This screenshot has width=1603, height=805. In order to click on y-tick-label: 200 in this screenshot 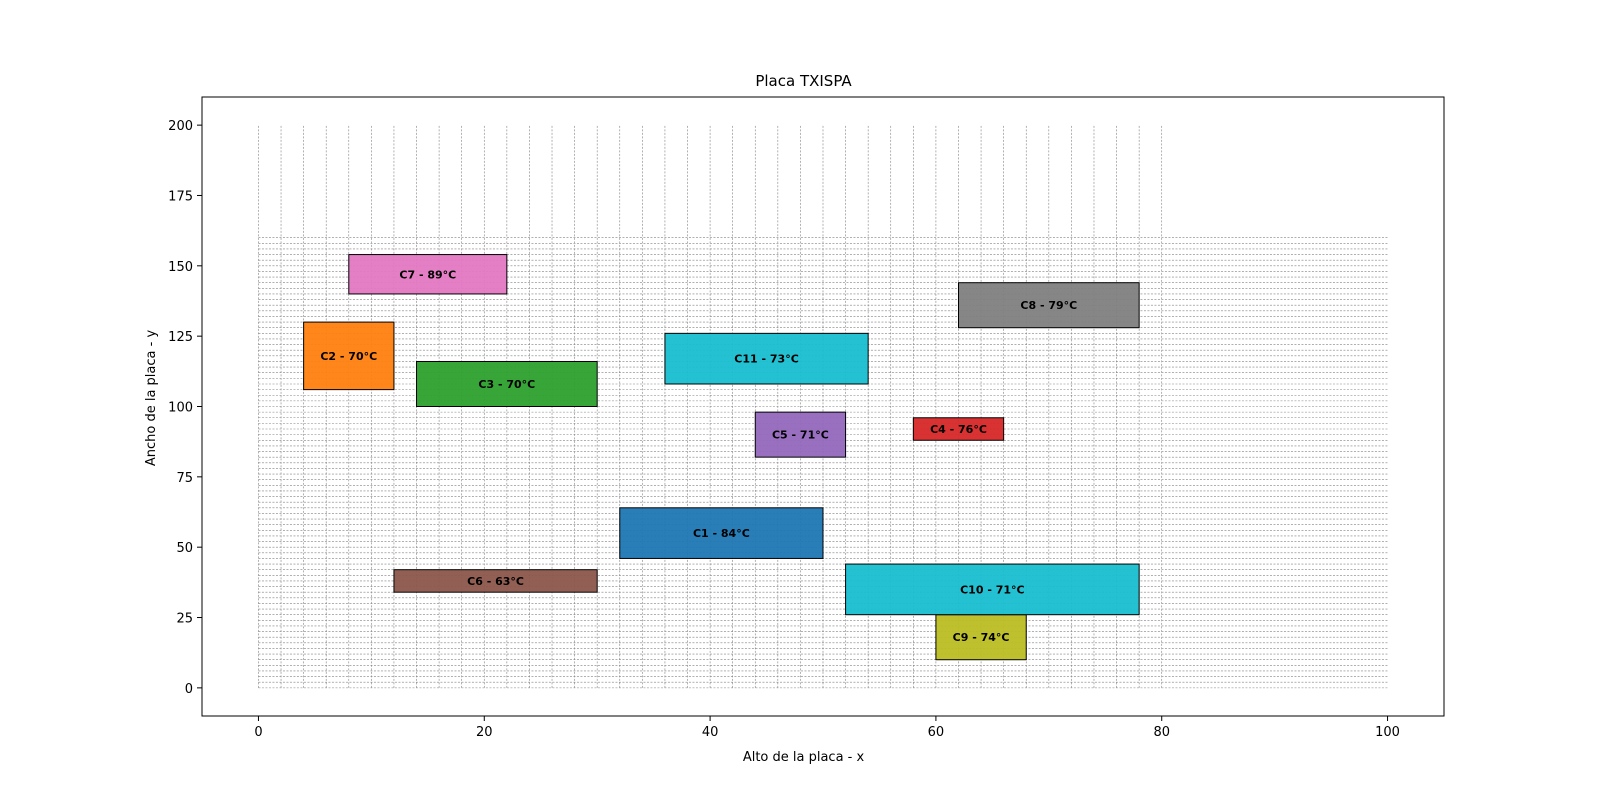, I will do `click(180, 126)`.